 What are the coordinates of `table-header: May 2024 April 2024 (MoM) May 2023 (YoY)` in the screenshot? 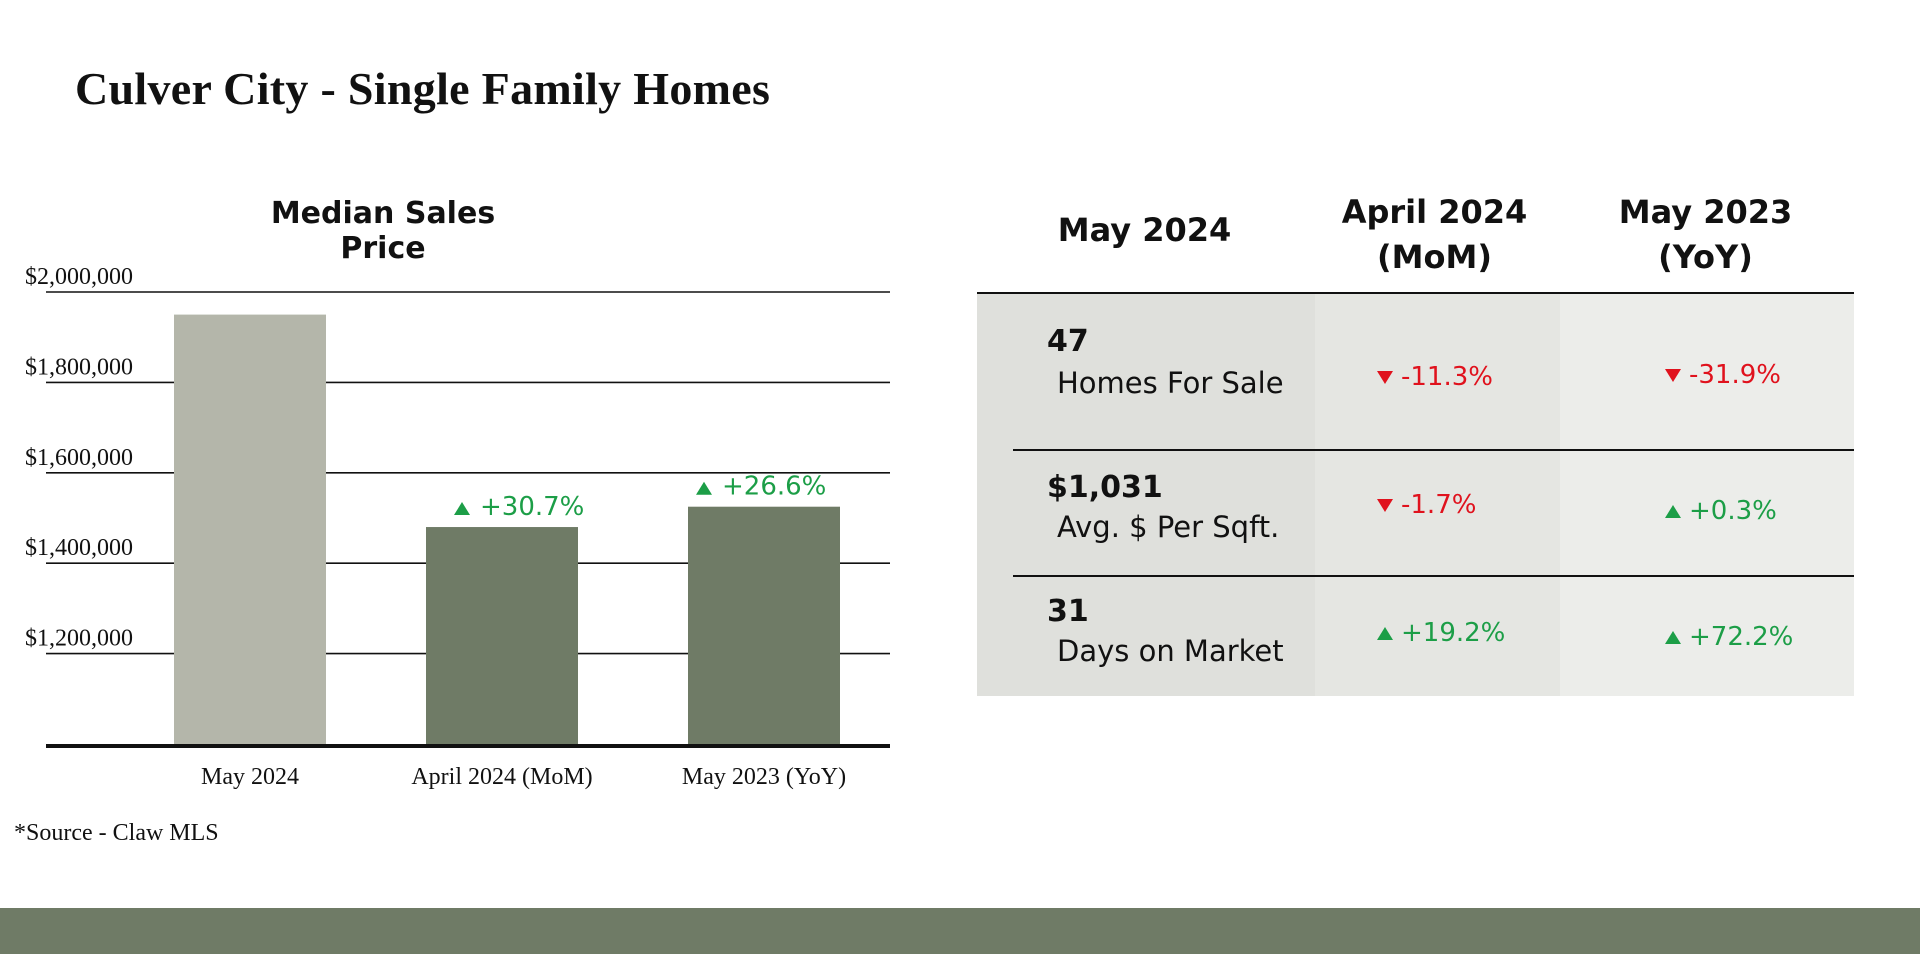 It's located at (1415, 237).